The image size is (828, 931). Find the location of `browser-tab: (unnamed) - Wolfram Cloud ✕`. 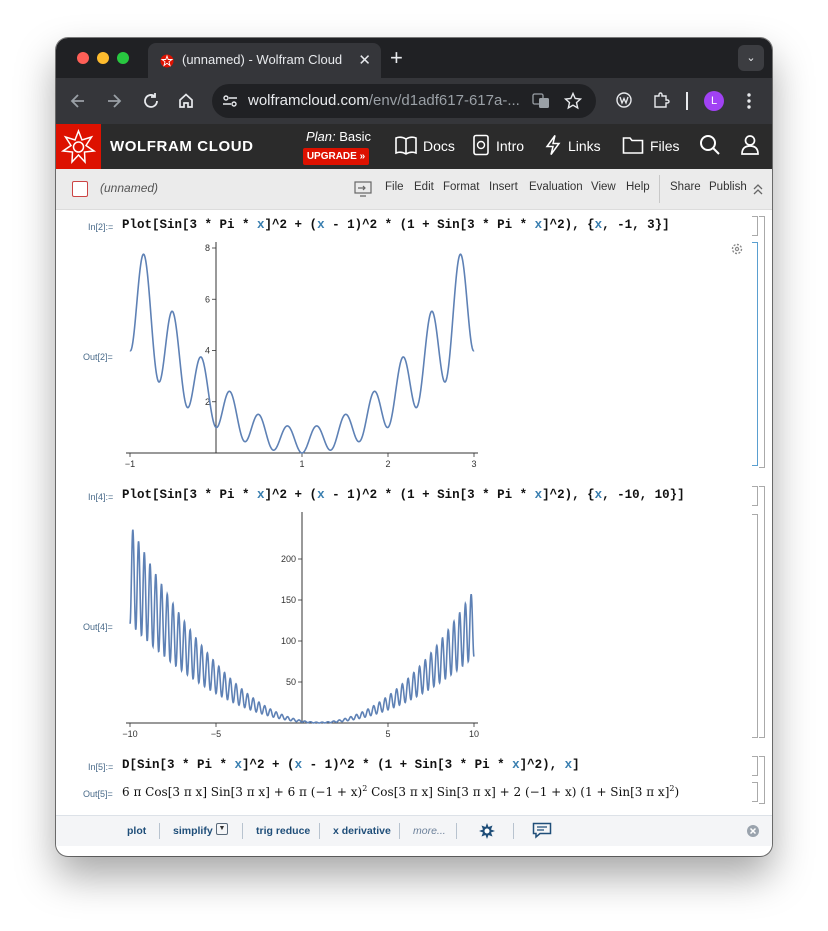

browser-tab: (unnamed) - Wolfram Cloud ✕ is located at coordinates (264, 60).